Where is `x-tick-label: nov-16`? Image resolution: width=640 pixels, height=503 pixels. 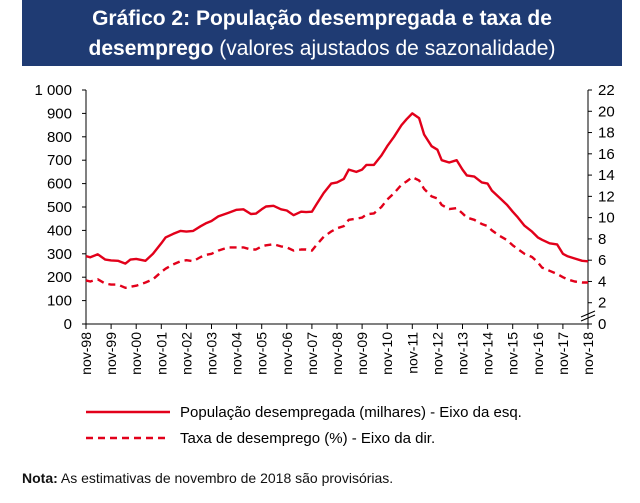
x-tick-label: nov-16 is located at coordinates (538, 353).